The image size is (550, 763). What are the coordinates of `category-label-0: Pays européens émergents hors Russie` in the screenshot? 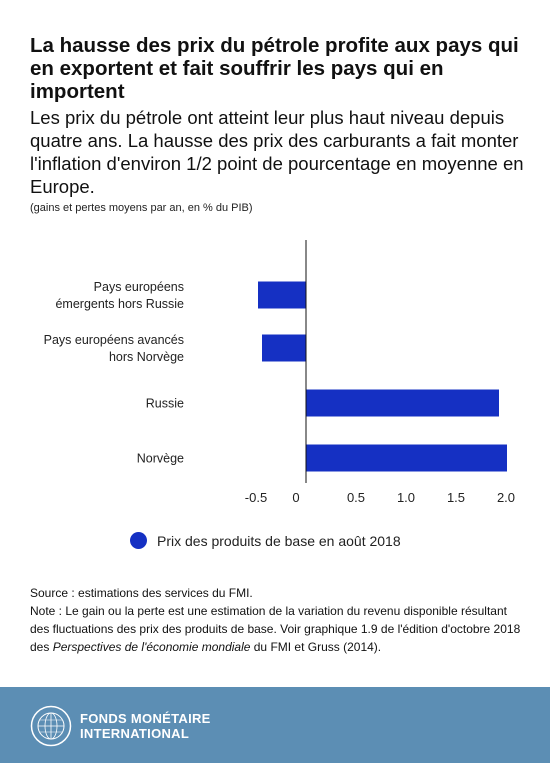 It's located at (119, 295).